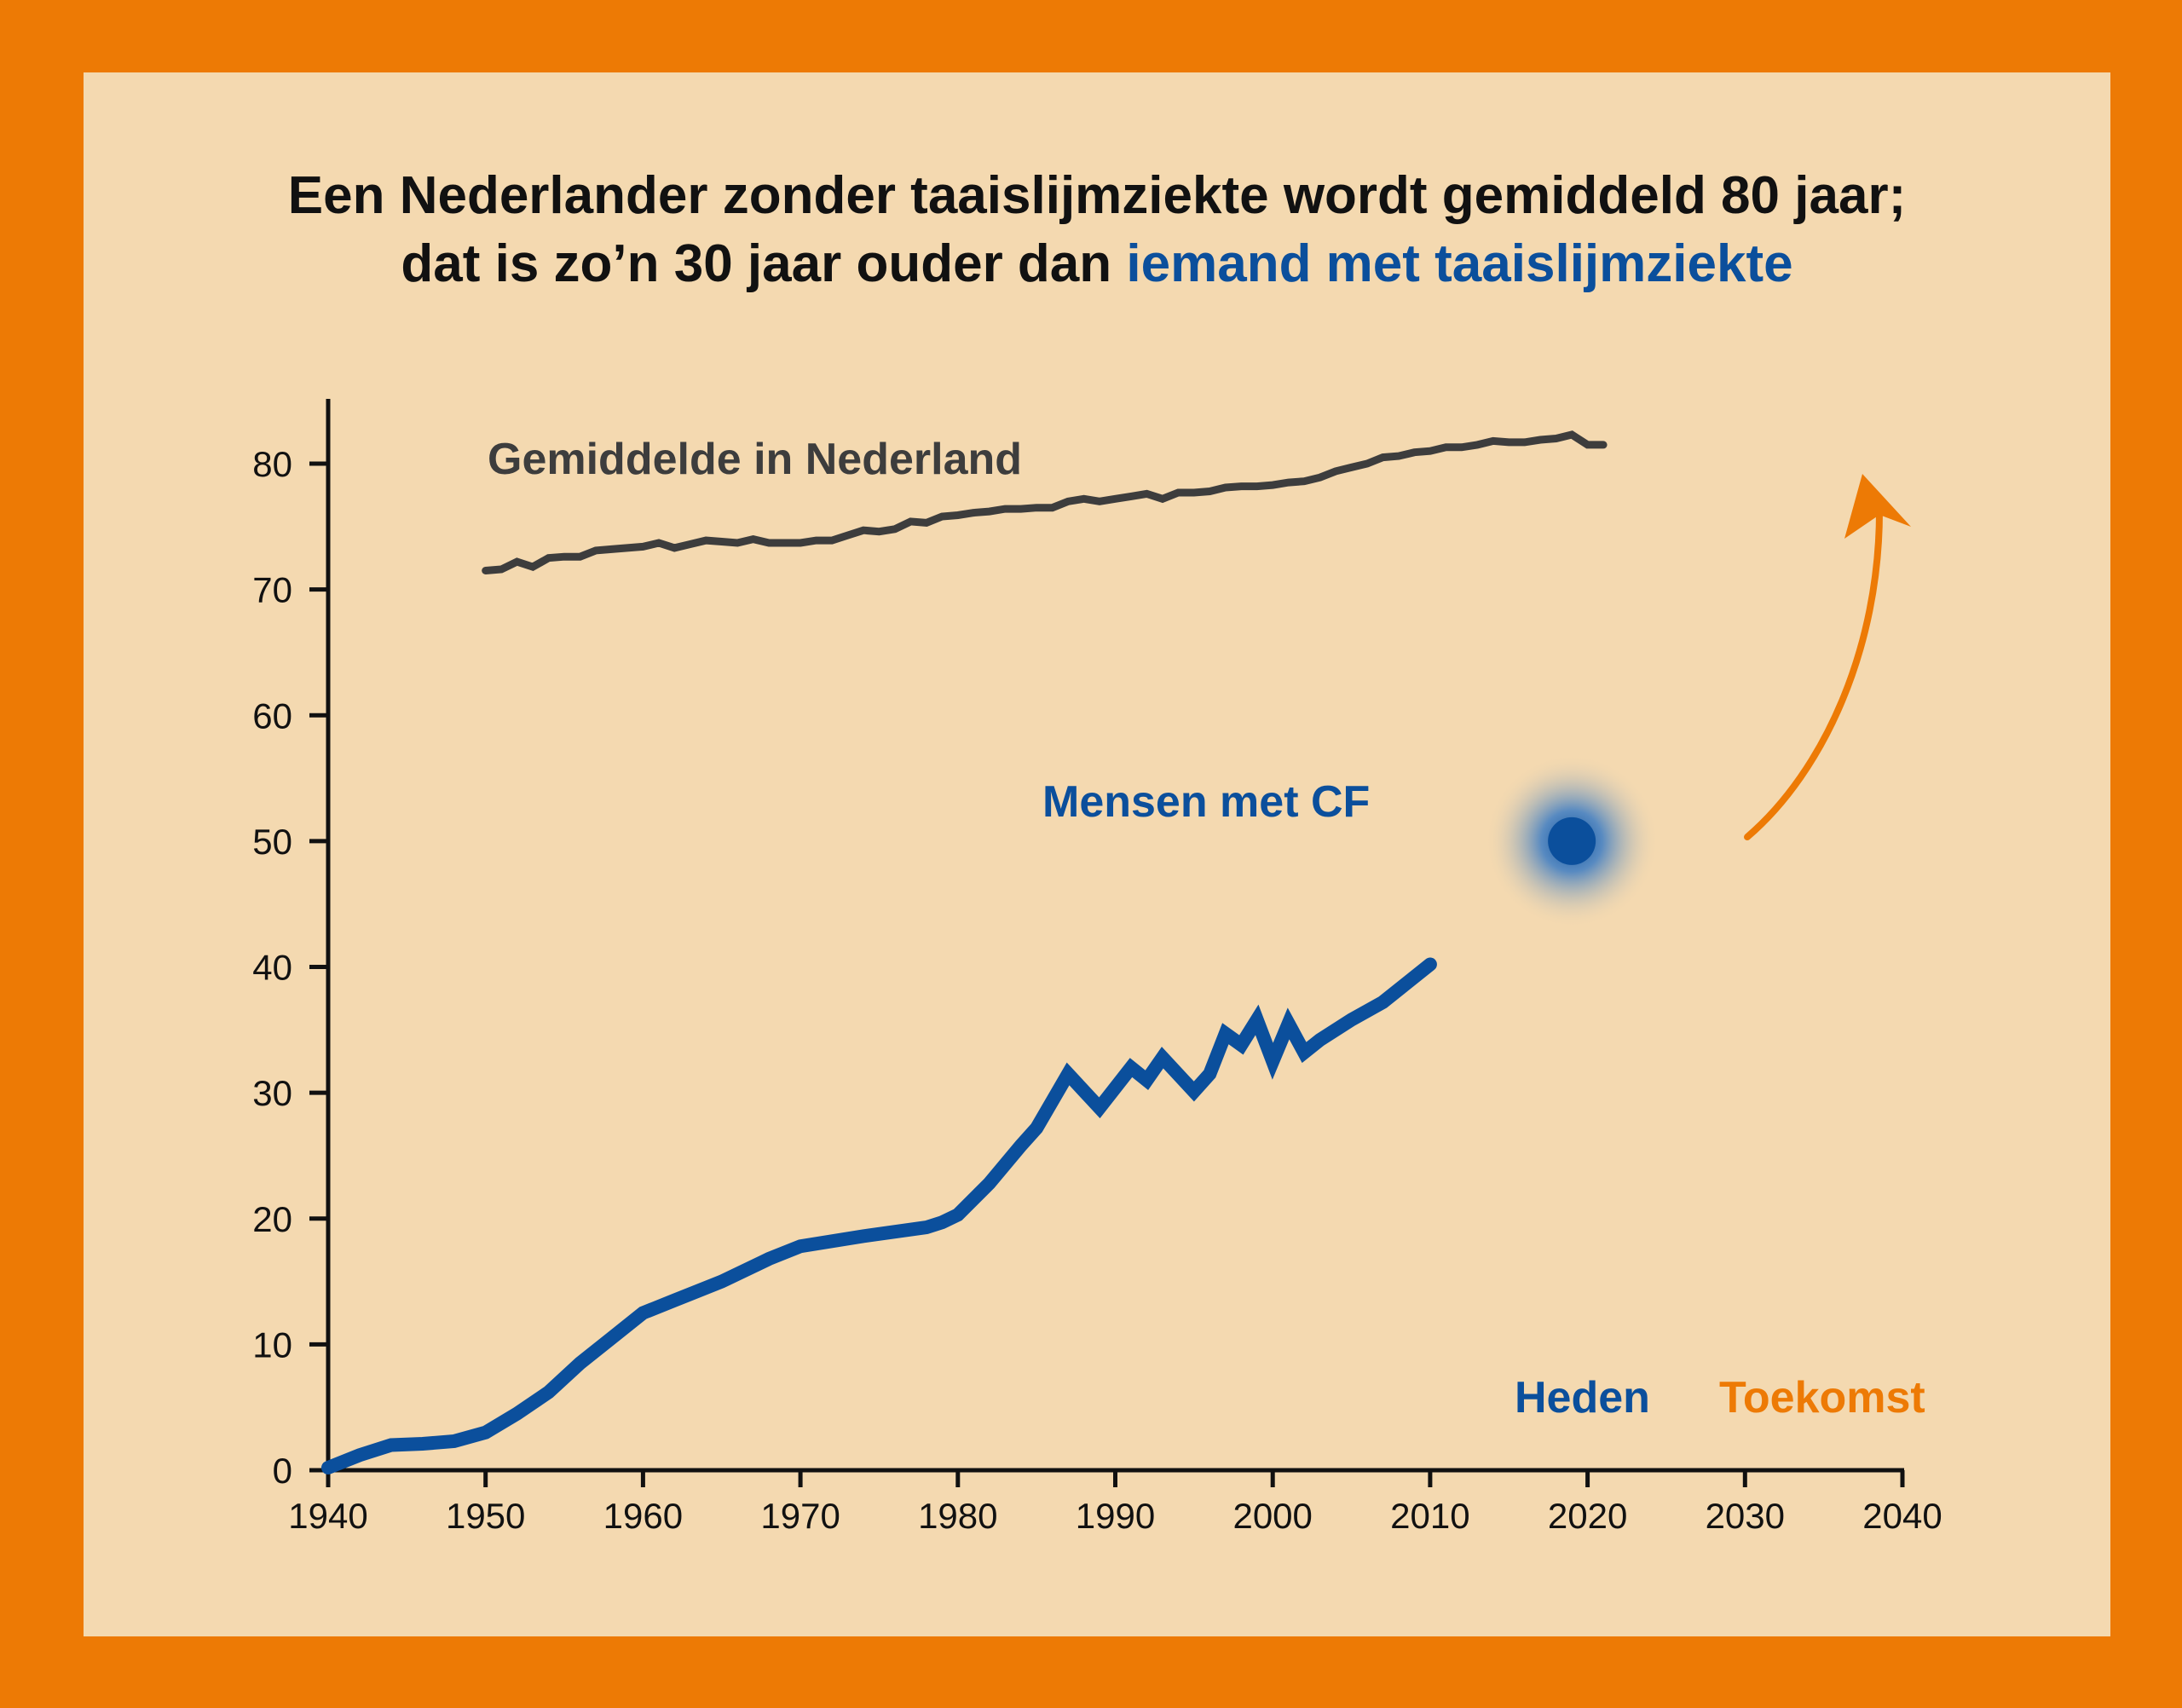 This screenshot has width=2182, height=1708. I want to click on x-tick-label: 2030, so click(1745, 1516).